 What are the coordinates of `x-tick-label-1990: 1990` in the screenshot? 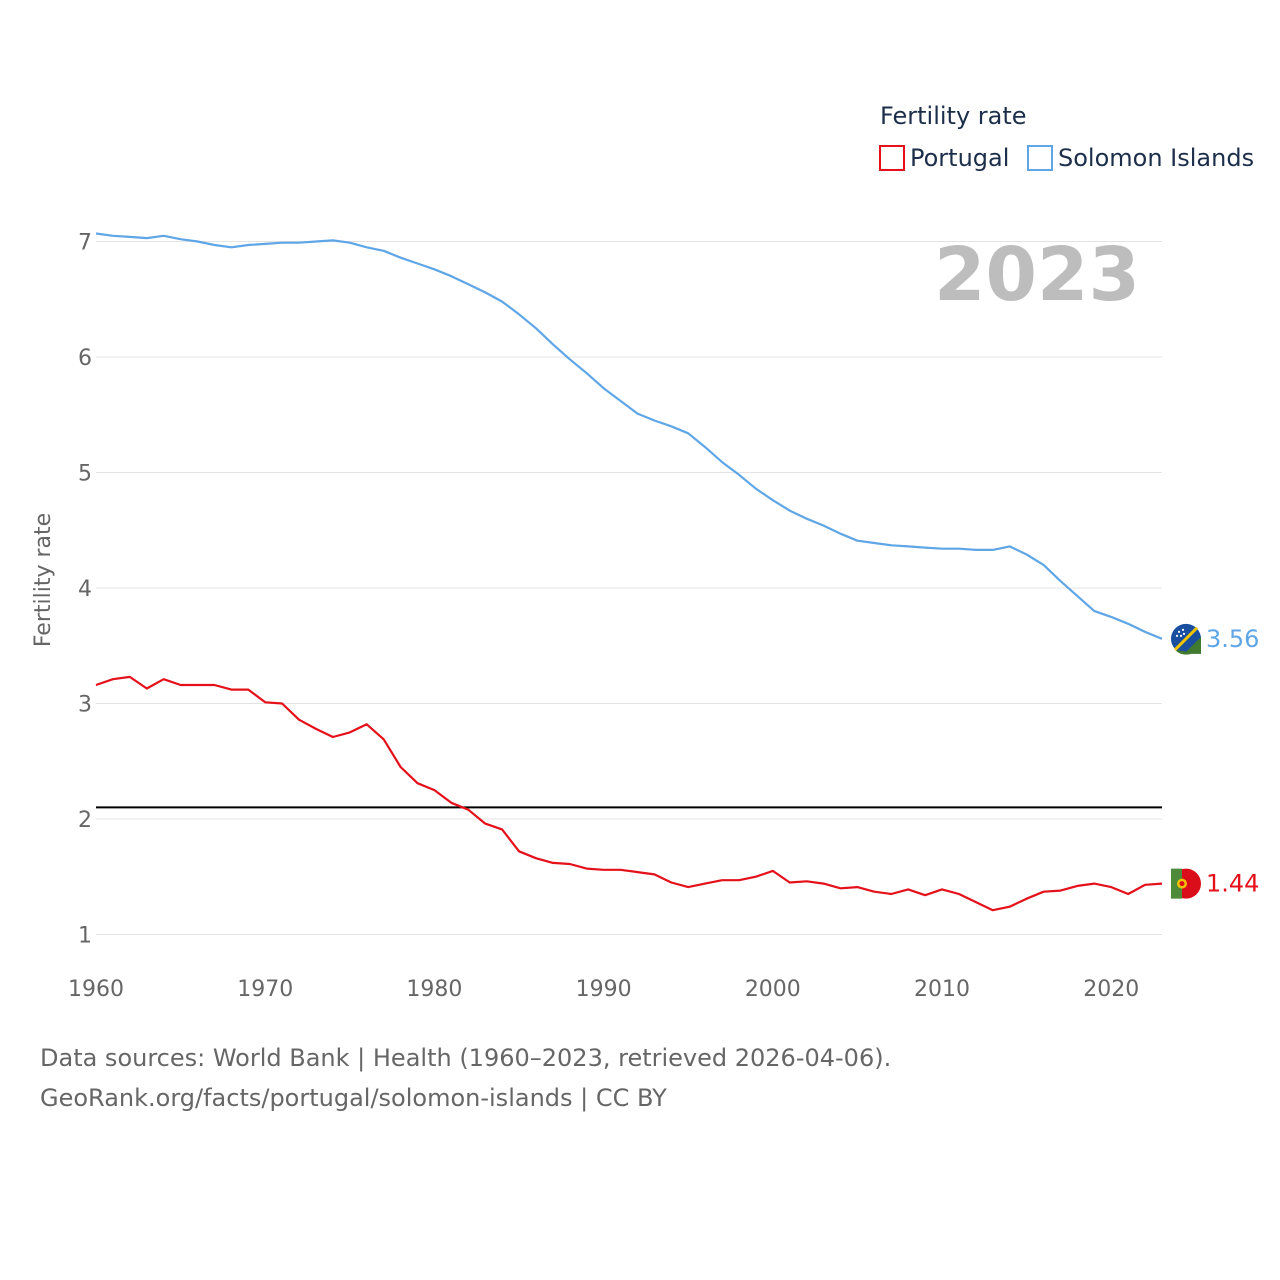 It's located at (604, 989).